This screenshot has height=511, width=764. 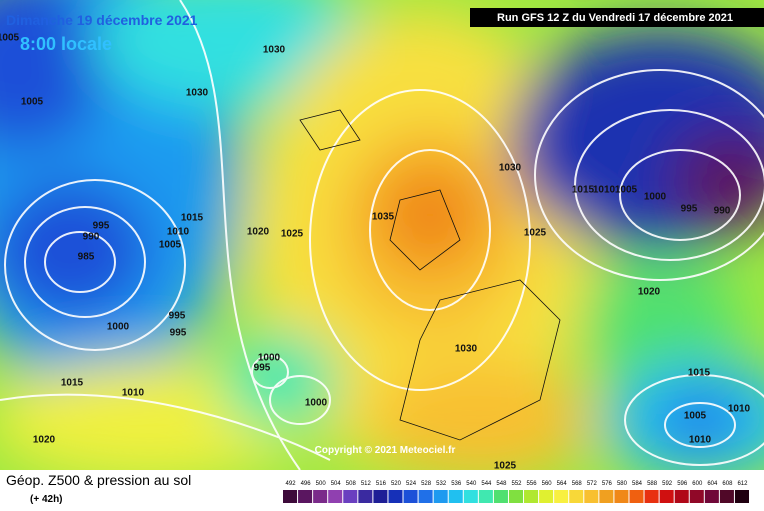 I want to click on scale-label: 600, so click(x=697, y=484).